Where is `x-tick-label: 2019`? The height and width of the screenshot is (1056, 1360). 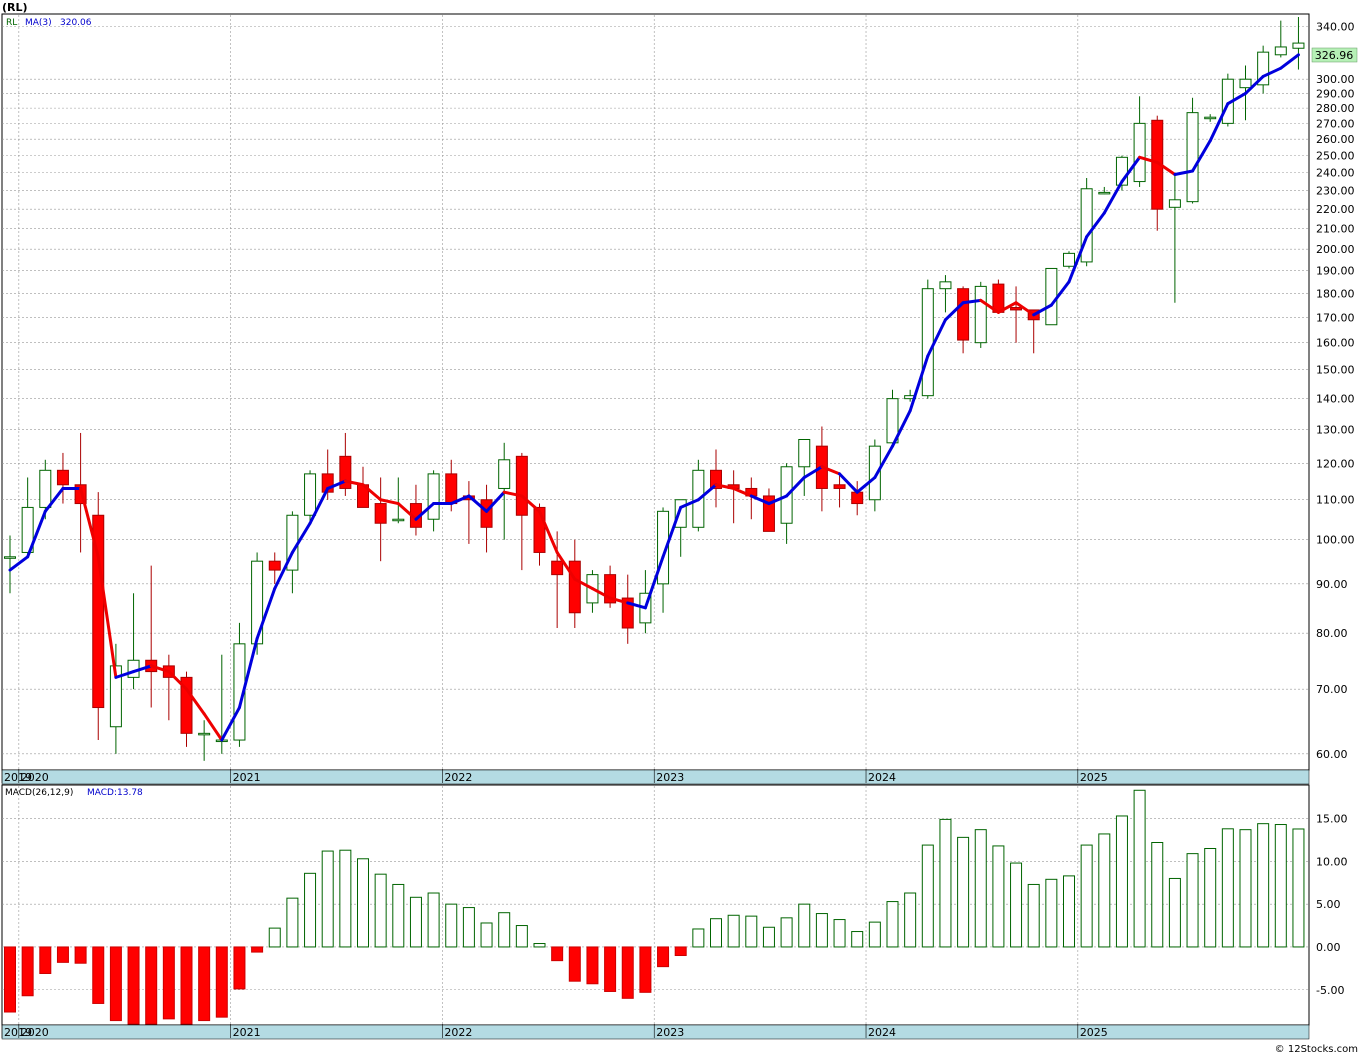 x-tick-label: 2019 is located at coordinates (18, 777).